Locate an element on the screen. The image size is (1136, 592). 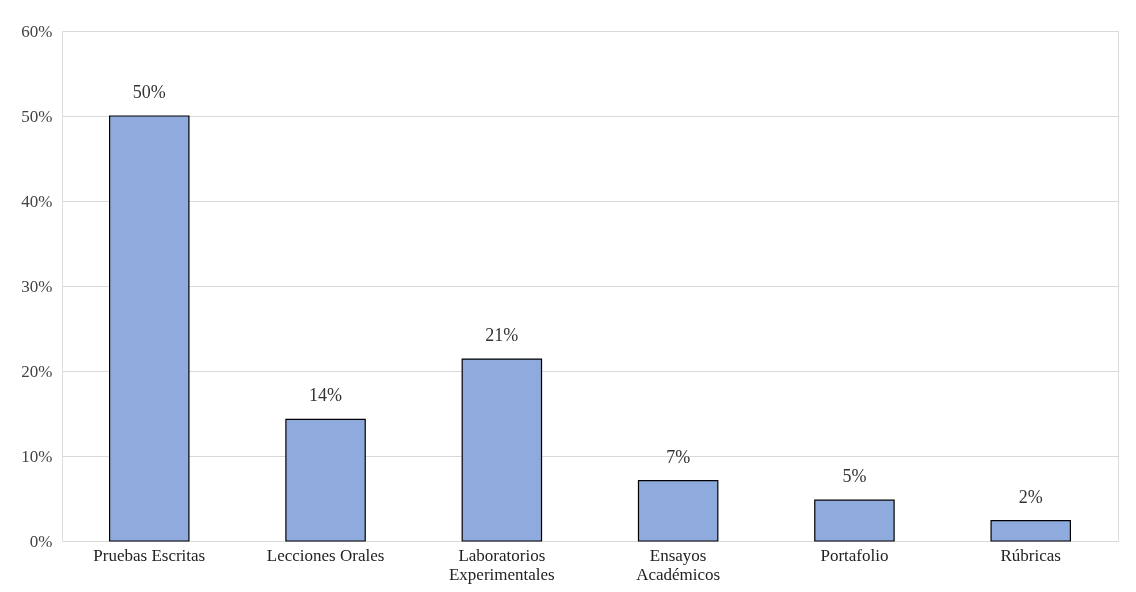
data-label: 21% is located at coordinates (502, 335).